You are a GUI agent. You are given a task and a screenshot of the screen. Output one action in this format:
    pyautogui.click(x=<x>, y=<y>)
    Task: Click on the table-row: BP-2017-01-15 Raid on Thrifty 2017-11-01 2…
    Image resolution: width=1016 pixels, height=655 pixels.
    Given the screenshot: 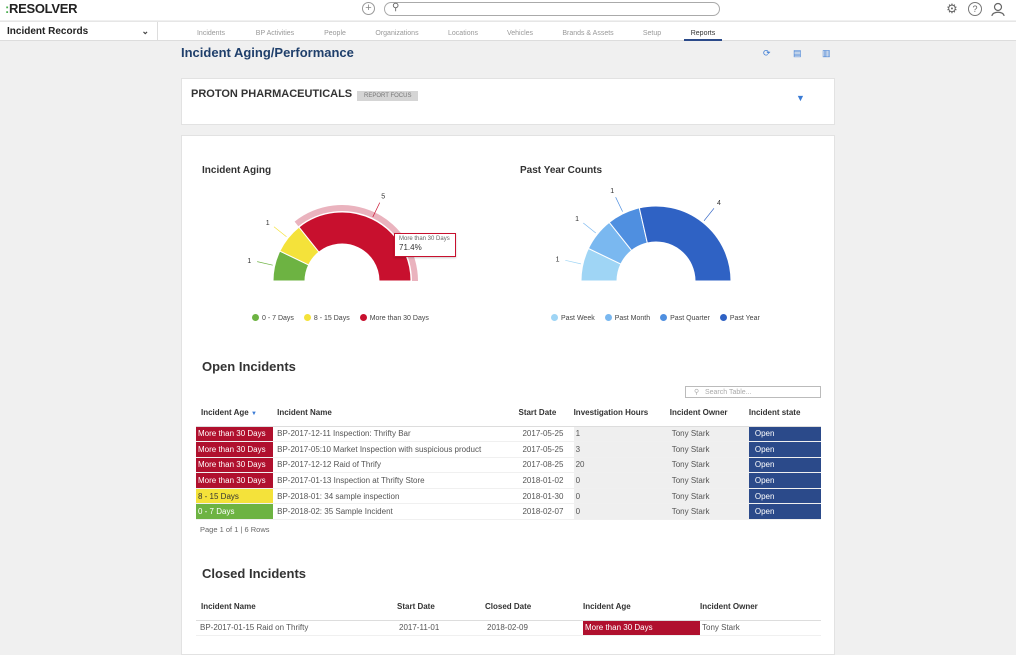 What is the action you would take?
    pyautogui.click(x=508, y=628)
    